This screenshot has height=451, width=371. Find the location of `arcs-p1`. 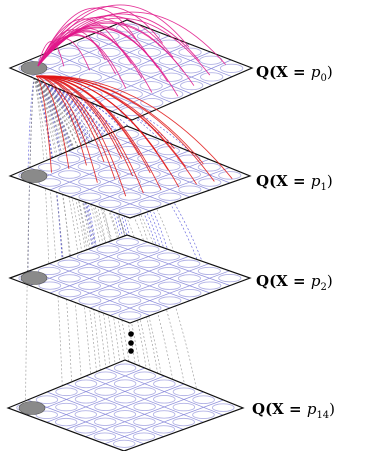

arcs-p1 is located at coordinates (134, 136).